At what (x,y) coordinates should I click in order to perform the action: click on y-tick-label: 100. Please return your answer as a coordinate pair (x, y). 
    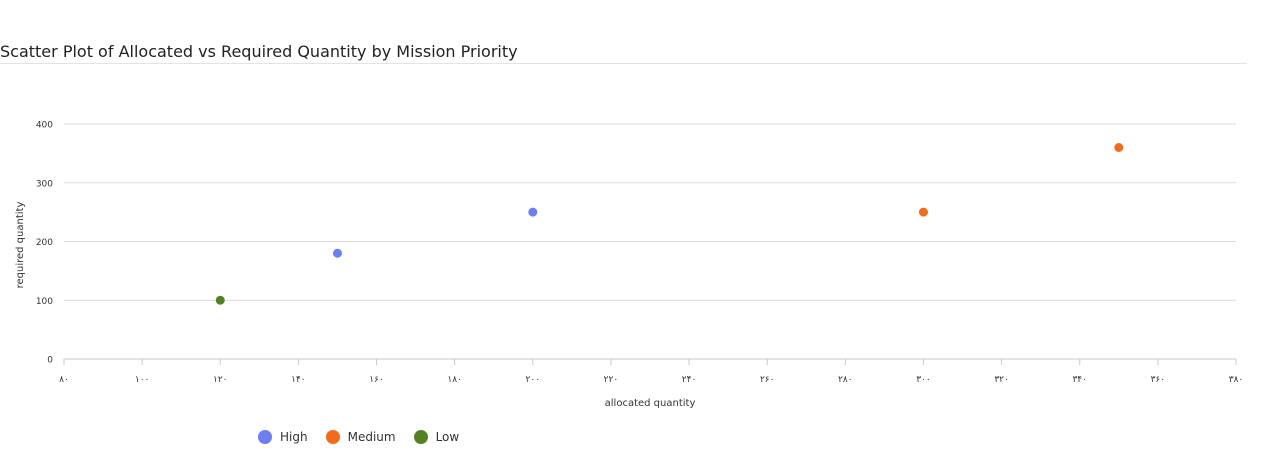
    Looking at the image, I should click on (44, 302).